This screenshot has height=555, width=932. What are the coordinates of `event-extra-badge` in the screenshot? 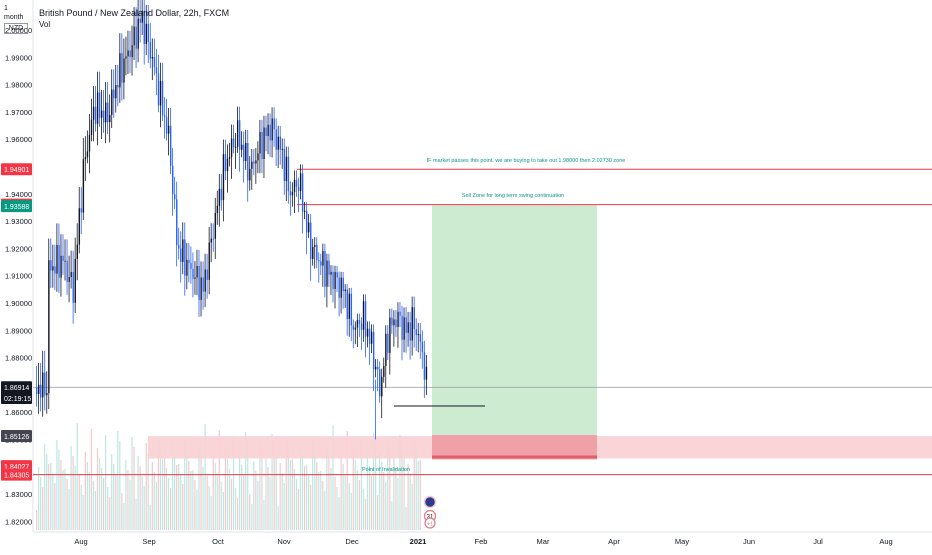 It's located at (430, 523).